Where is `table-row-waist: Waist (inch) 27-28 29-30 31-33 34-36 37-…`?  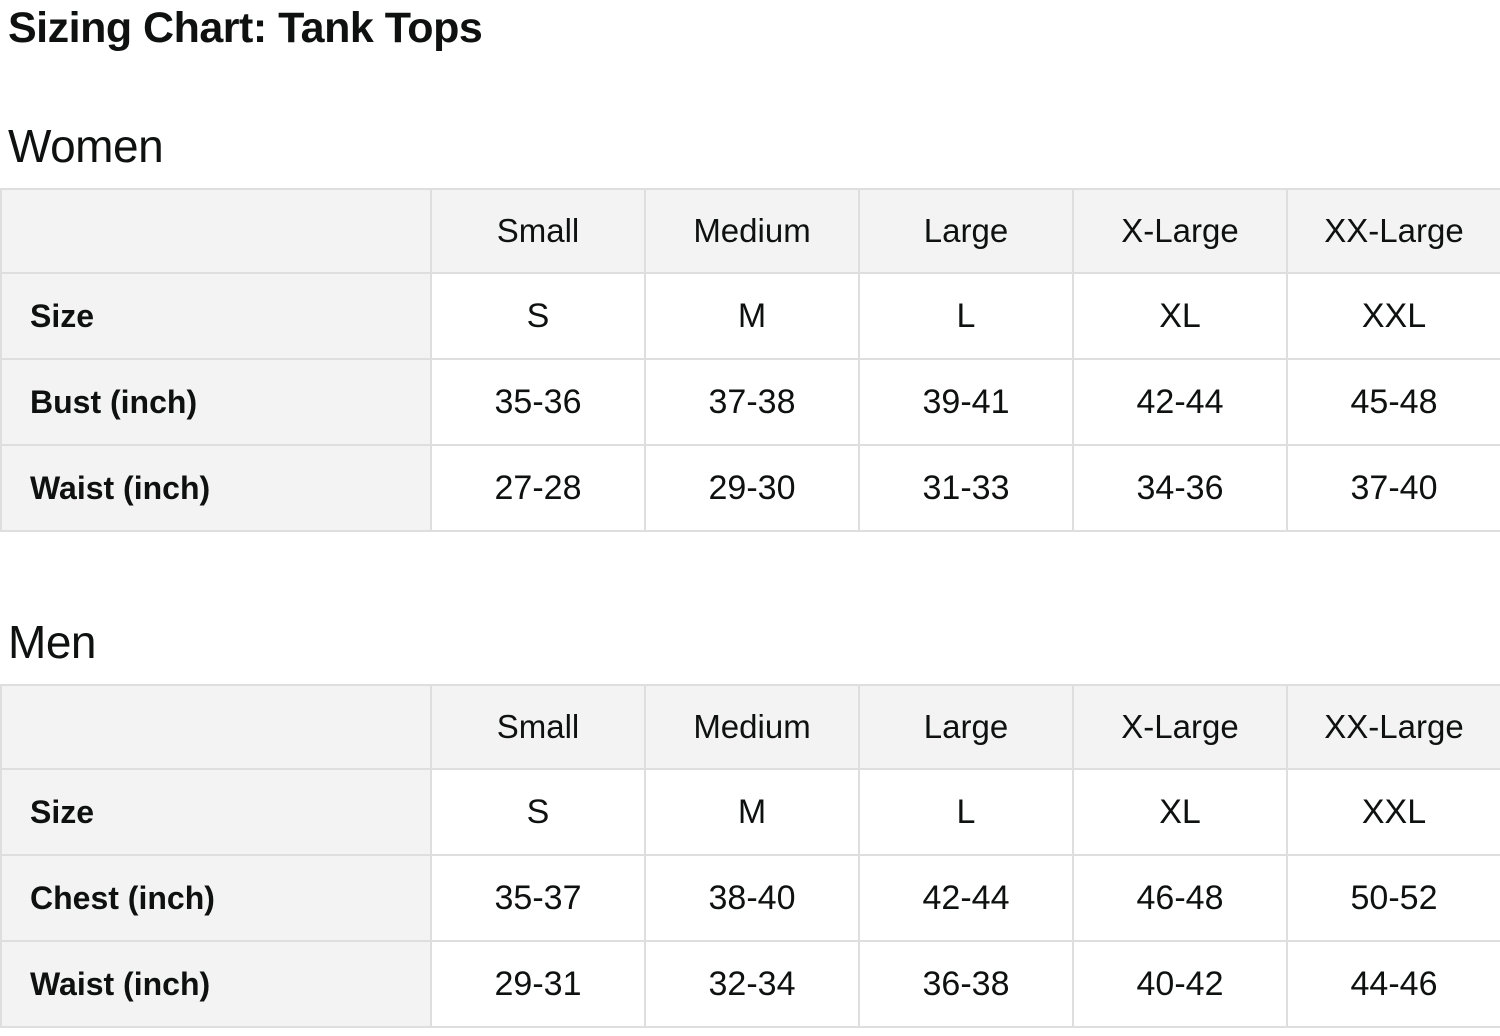 table-row-waist: Waist (inch) 27-28 29-30 31-33 34-36 37-… is located at coordinates (750, 488).